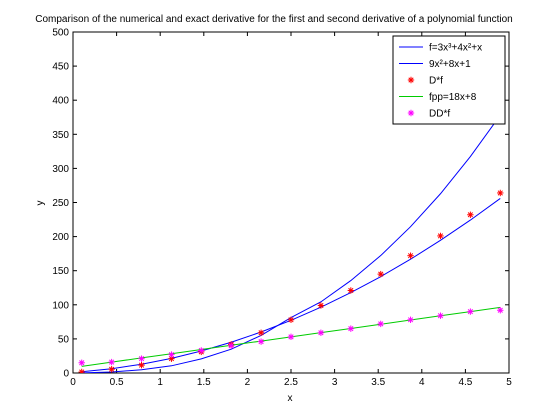 This screenshot has width=560, height=420. Describe the element at coordinates (73, 382) in the screenshot. I see `x-tick-label: 0` at that location.